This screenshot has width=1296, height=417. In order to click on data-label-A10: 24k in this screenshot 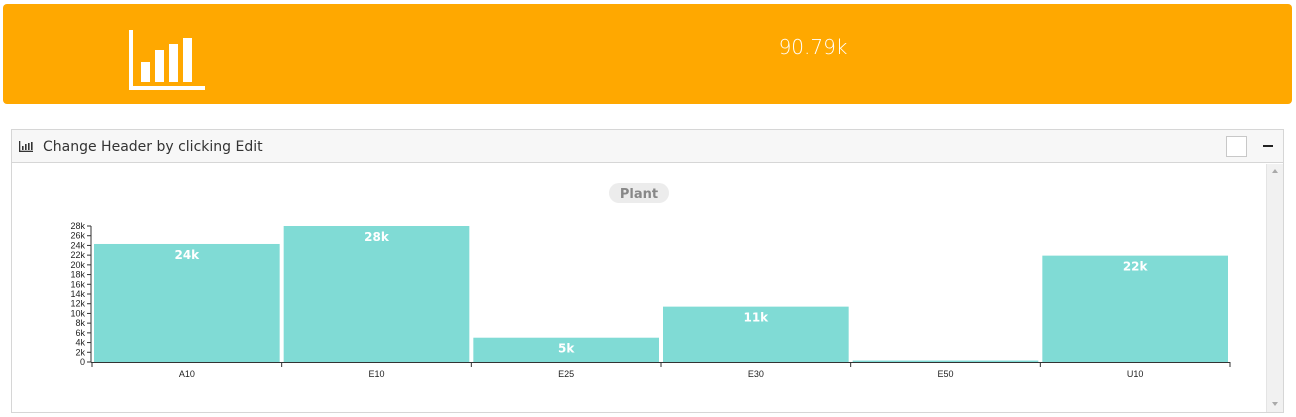, I will do `click(187, 255)`.